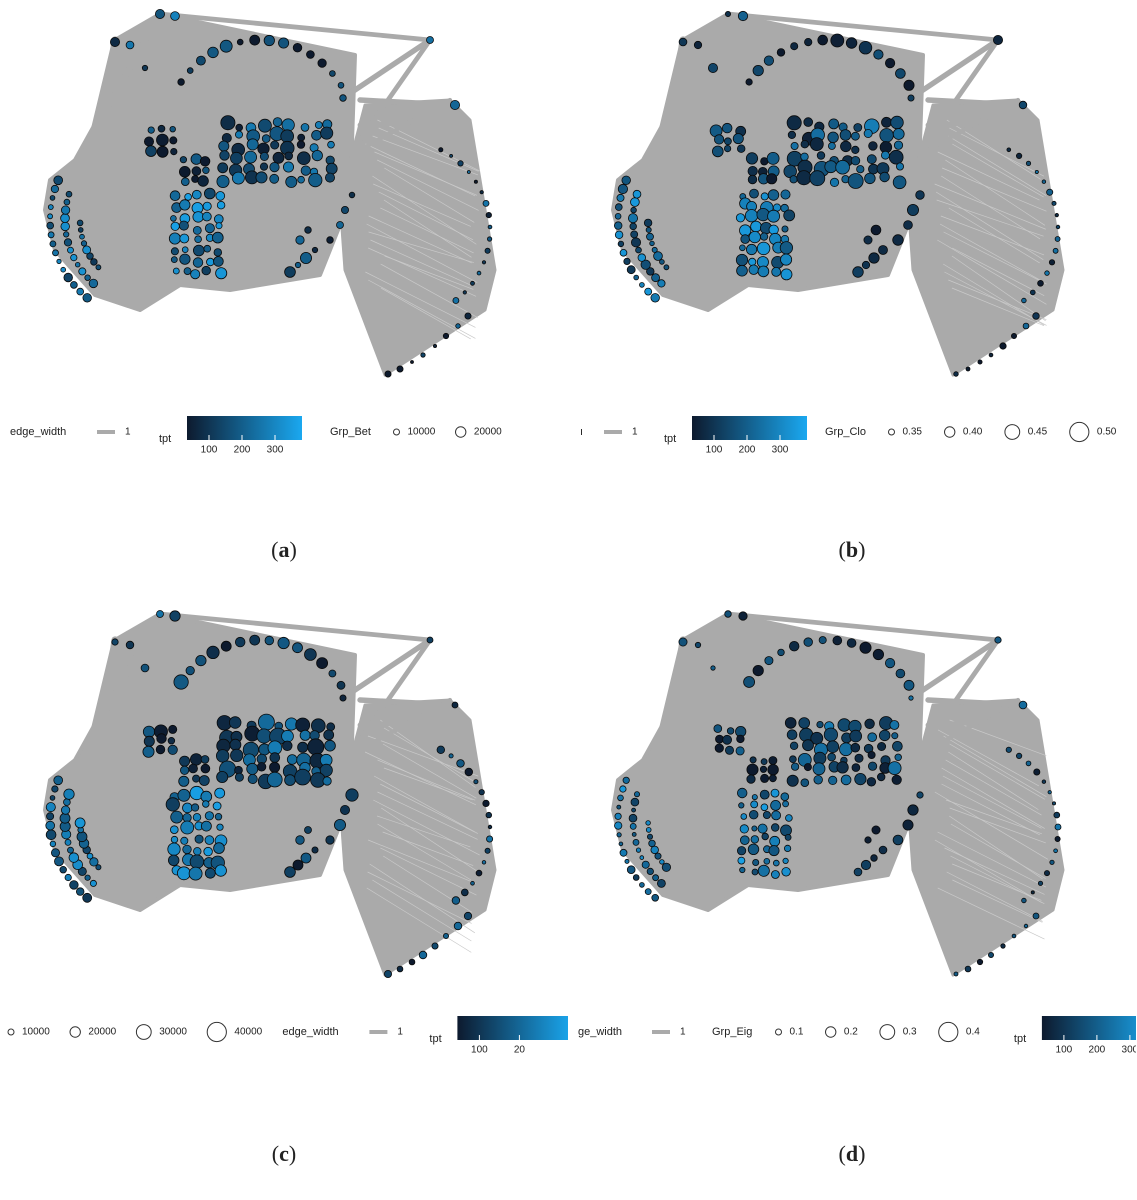 Image resolution: width=1137 pixels, height=1200 pixels. What do you see at coordinates (852, 1153) in the screenshot?
I see `panel-caption: (d)` at bounding box center [852, 1153].